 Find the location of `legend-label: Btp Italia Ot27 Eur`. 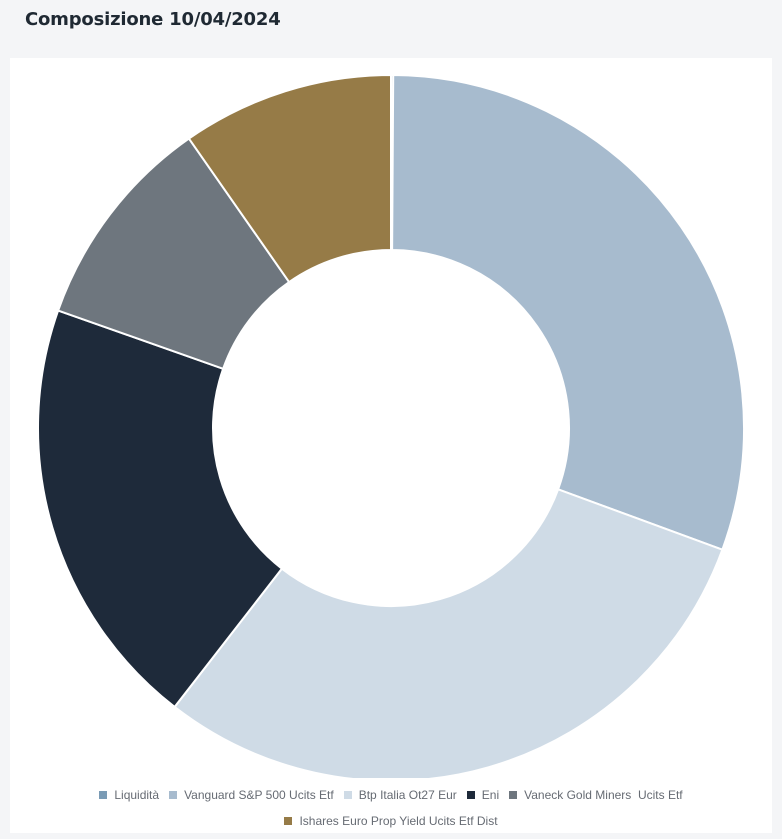

legend-label: Btp Italia Ot27 Eur is located at coordinates (407, 795).